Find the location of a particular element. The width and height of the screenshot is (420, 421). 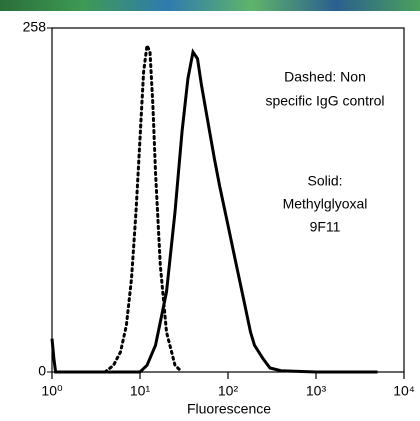

x-tick-label: 10² is located at coordinates (228, 391).